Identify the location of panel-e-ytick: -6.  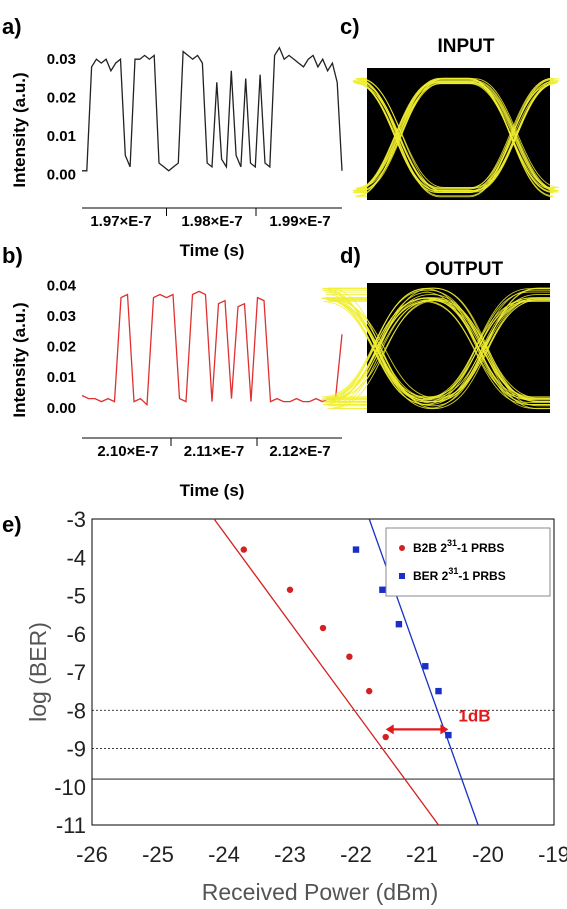
(76, 634).